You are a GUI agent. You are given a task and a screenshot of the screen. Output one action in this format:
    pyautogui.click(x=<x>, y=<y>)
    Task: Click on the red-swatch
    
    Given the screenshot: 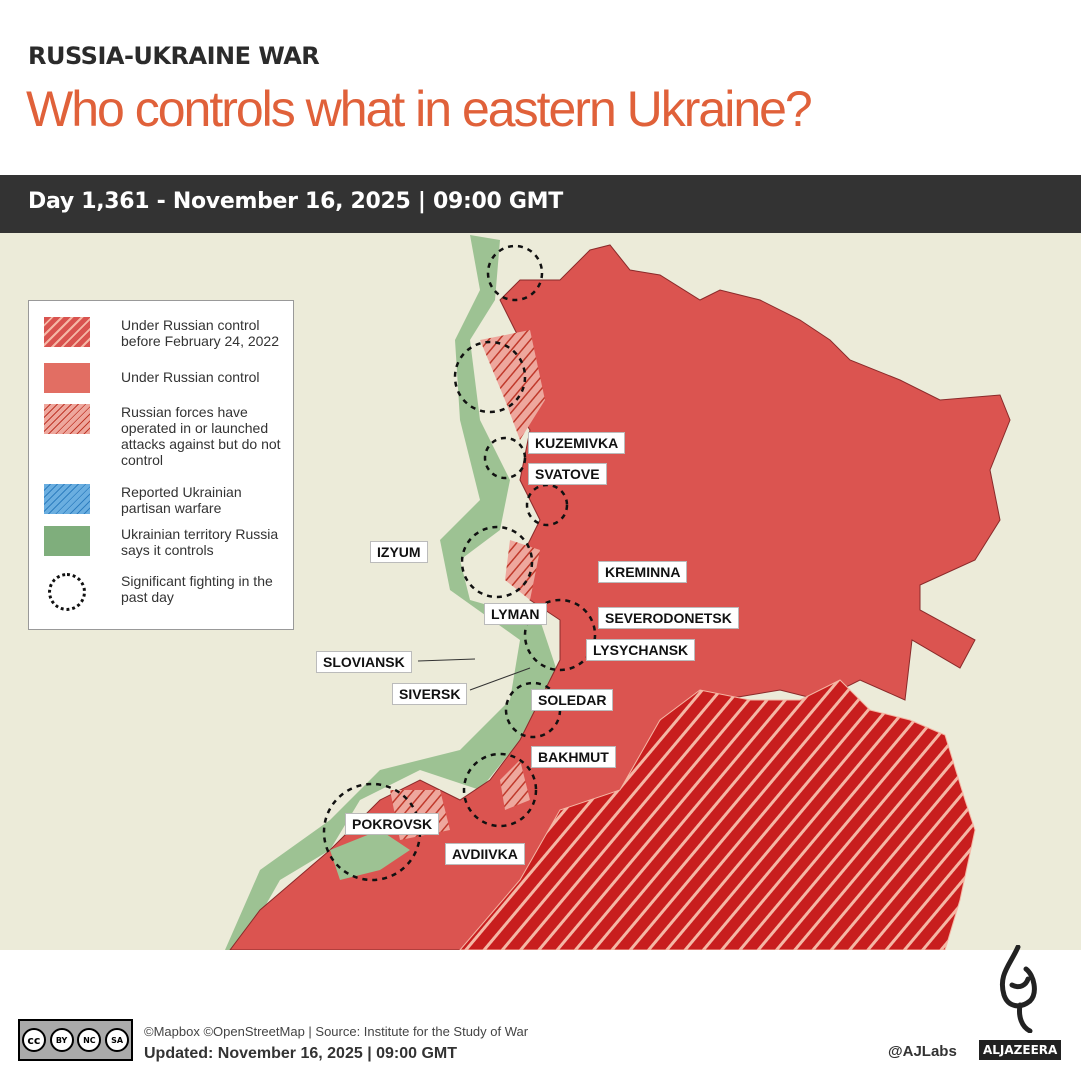 What is the action you would take?
    pyautogui.click(x=67, y=378)
    